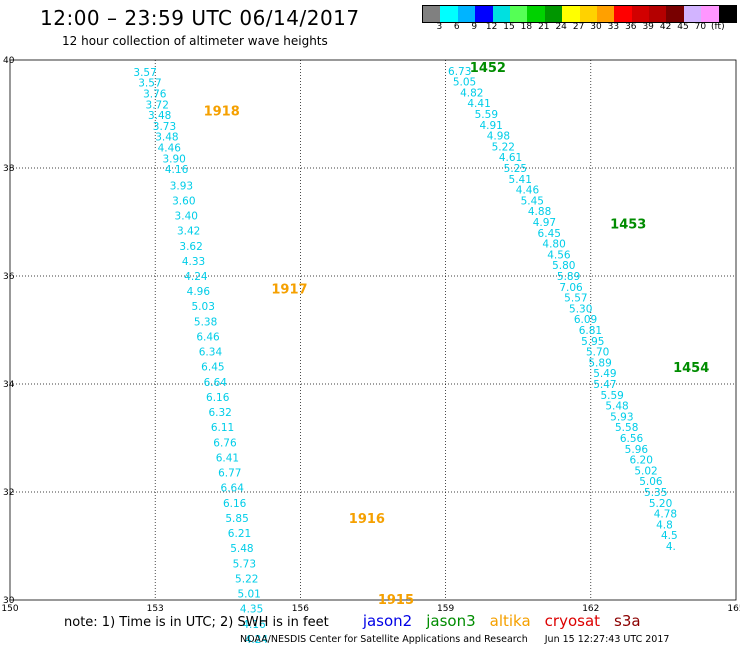 Image resolution: width=740 pixels, height=650 pixels. What do you see at coordinates (628, 225) in the screenshot?
I see `pass-time-label: 1453` at bounding box center [628, 225].